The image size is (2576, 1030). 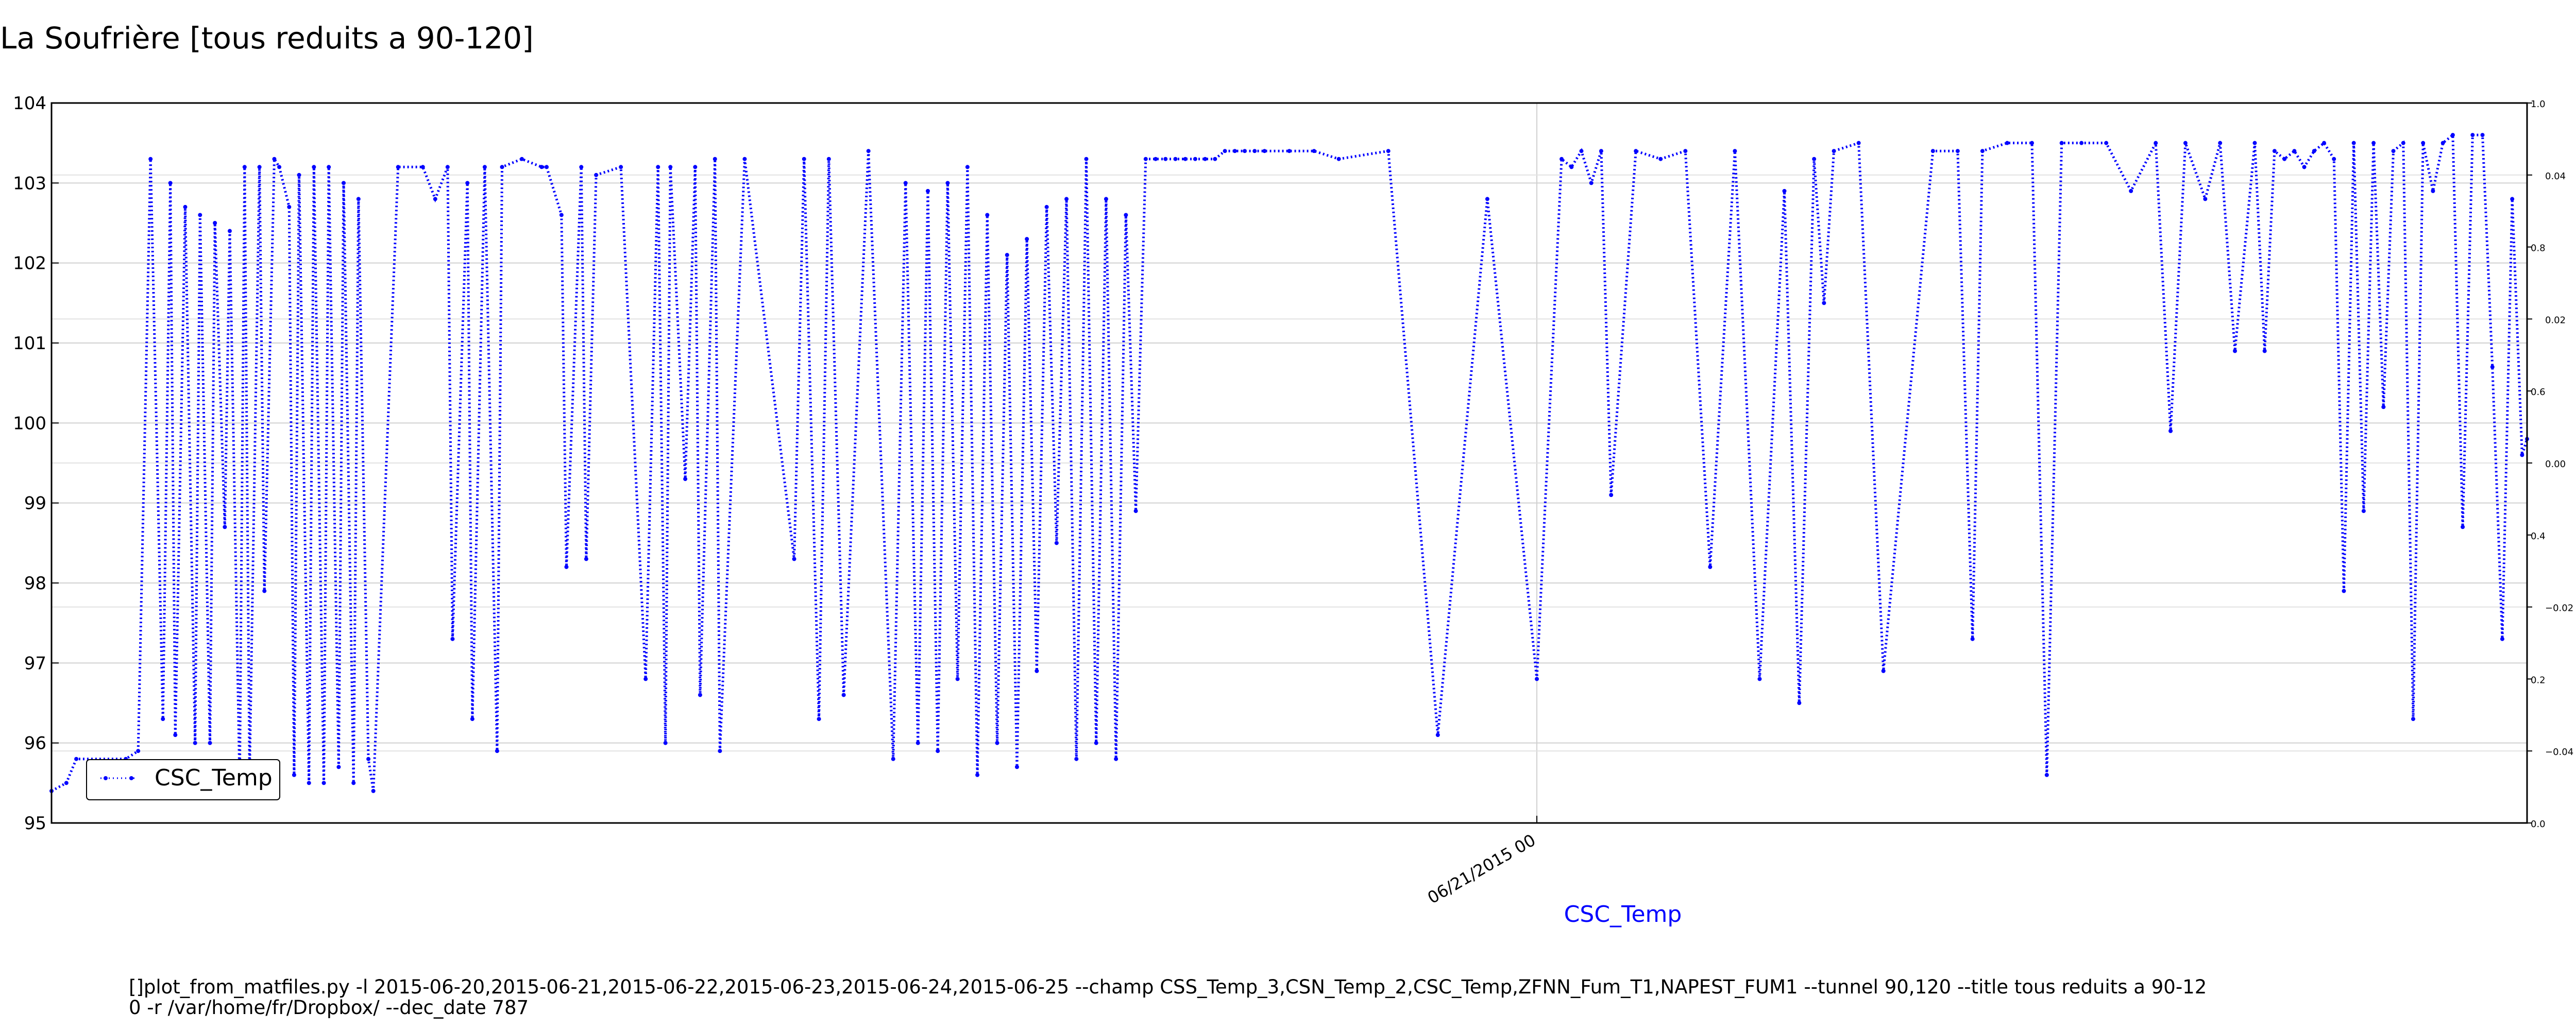 What do you see at coordinates (29, 263) in the screenshot?
I see `y-tick-label: 102` at bounding box center [29, 263].